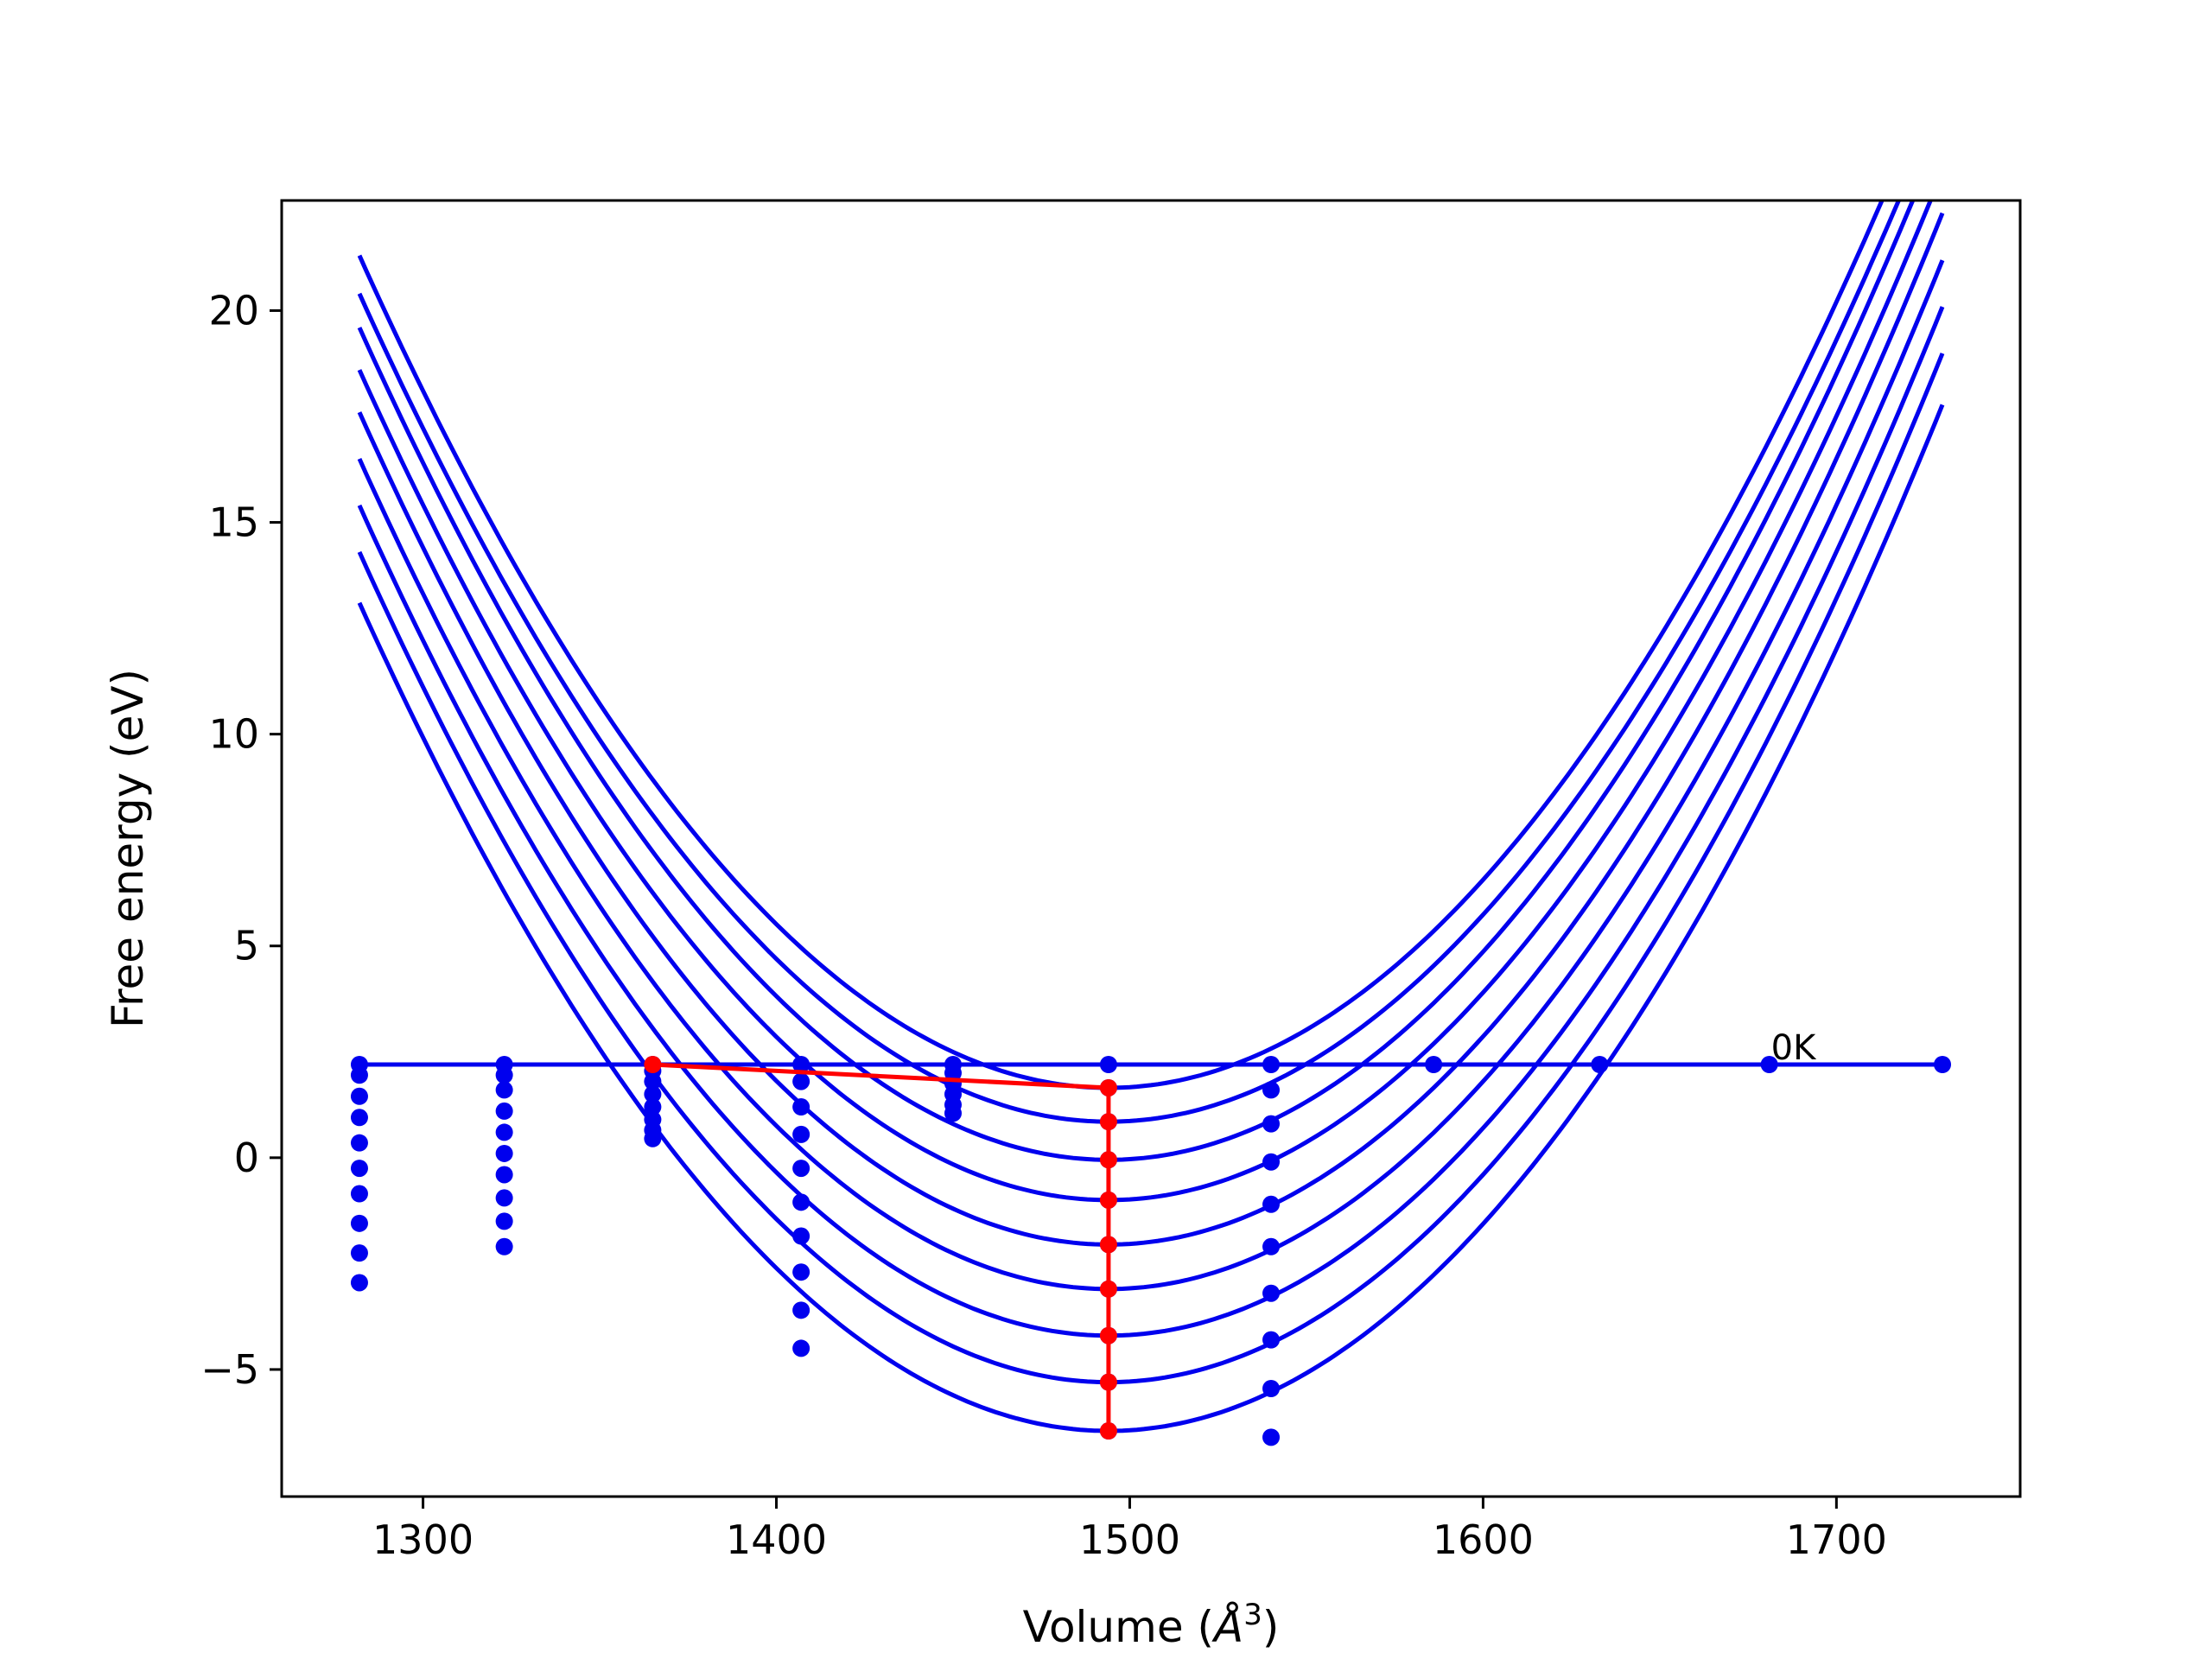  Describe the element at coordinates (246, 1158) in the screenshot. I see `y-tick-label-1: 0` at that location.